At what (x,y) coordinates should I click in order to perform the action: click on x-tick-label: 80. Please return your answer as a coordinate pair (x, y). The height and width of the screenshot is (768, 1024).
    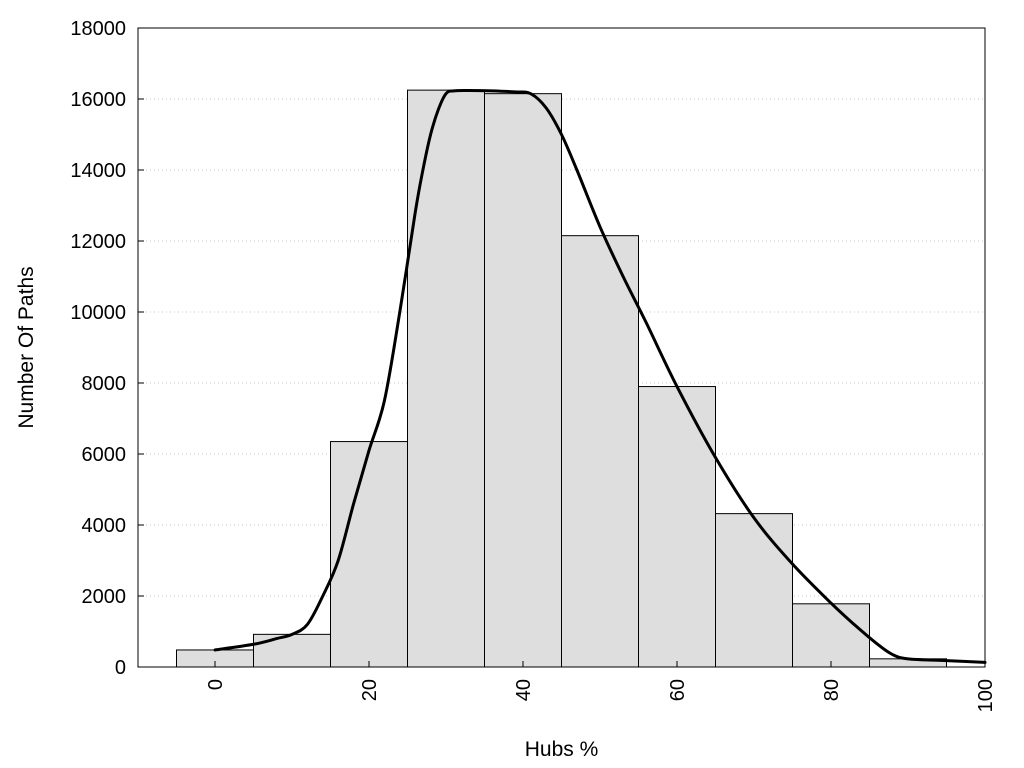
    Looking at the image, I should click on (832, 690).